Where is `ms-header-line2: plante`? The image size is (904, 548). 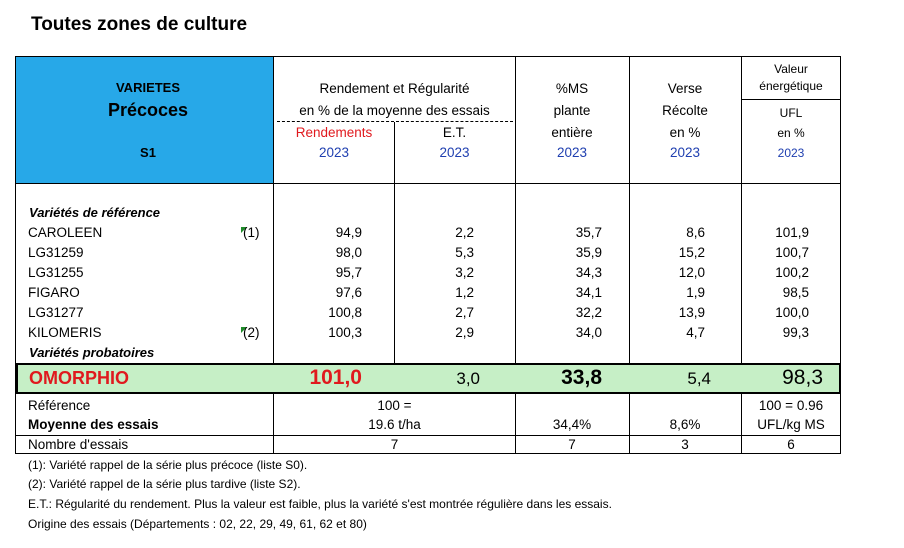
ms-header-line2: plante is located at coordinates (572, 110).